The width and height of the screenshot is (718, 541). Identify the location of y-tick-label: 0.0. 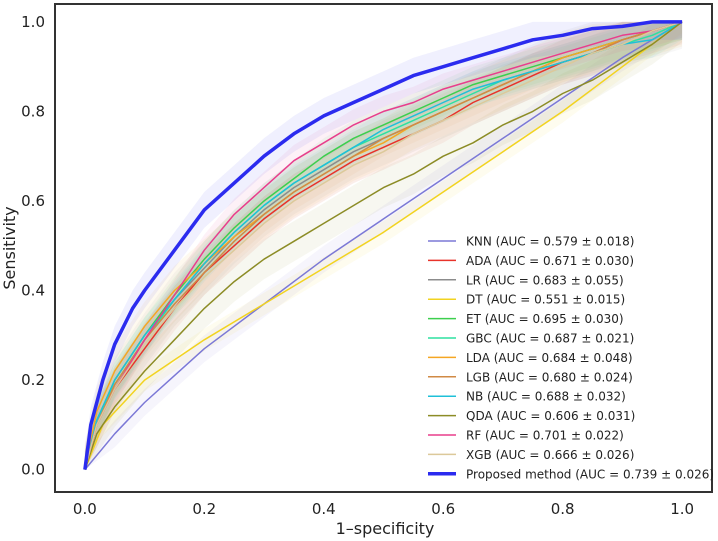
(33, 470).